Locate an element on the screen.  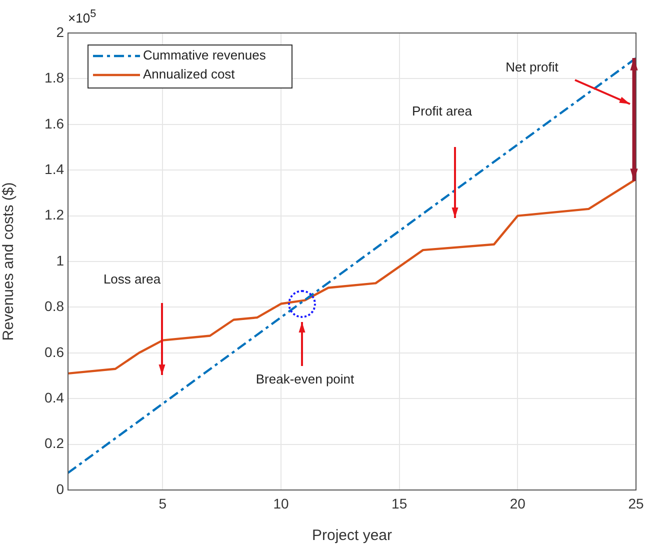
legend-label: Cummative revenues is located at coordinates (204, 55).